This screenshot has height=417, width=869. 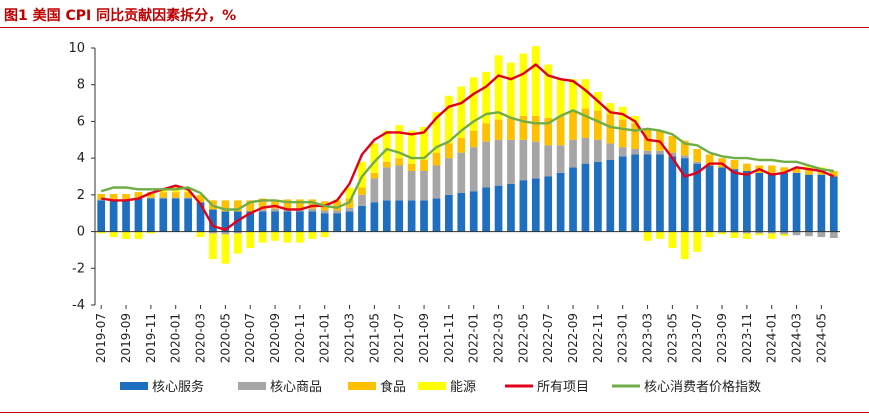 I want to click on x-tick-label: 2022-07, so click(x=548, y=338).